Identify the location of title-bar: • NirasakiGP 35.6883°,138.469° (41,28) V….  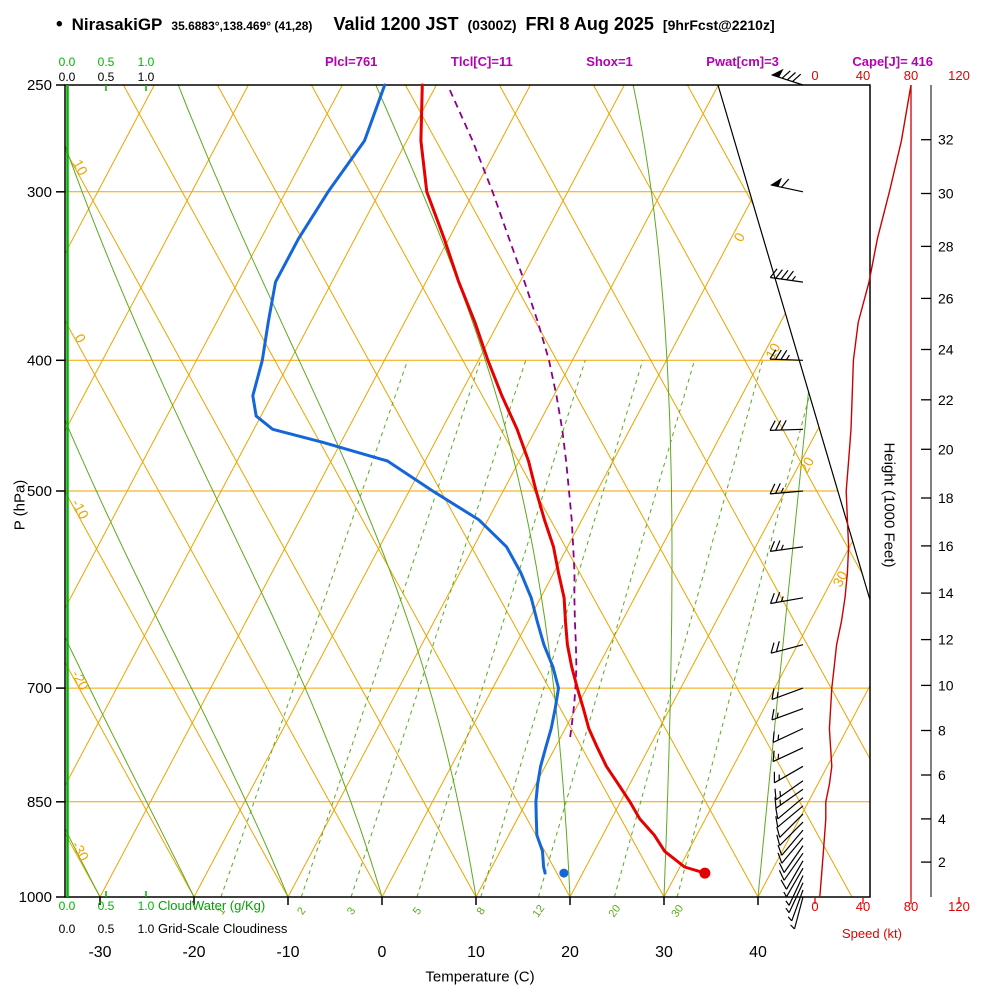
(415, 25).